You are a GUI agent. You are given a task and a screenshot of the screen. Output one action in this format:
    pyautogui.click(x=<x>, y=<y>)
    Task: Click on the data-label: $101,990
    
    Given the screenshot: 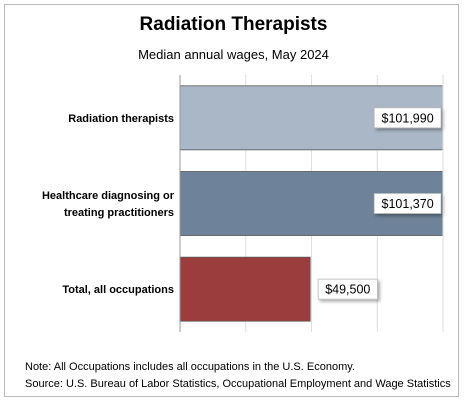 What is the action you would take?
    pyautogui.click(x=408, y=118)
    